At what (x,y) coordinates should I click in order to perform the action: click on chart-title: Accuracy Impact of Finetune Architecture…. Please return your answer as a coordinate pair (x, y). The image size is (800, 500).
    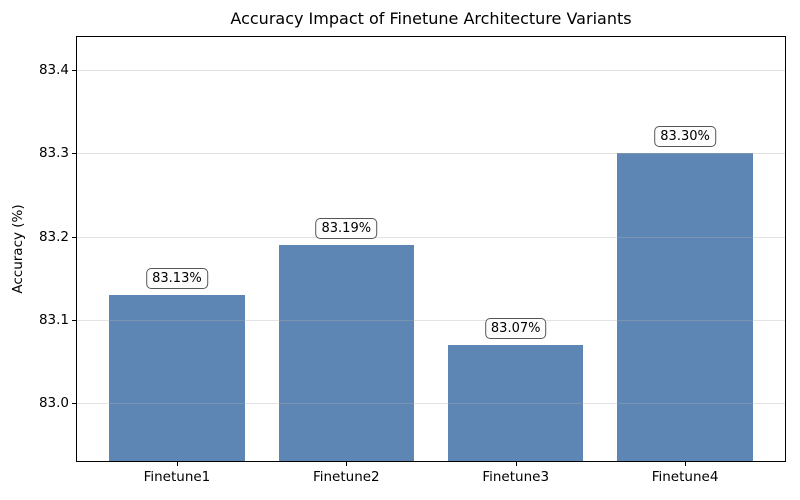
    Looking at the image, I should click on (431, 18).